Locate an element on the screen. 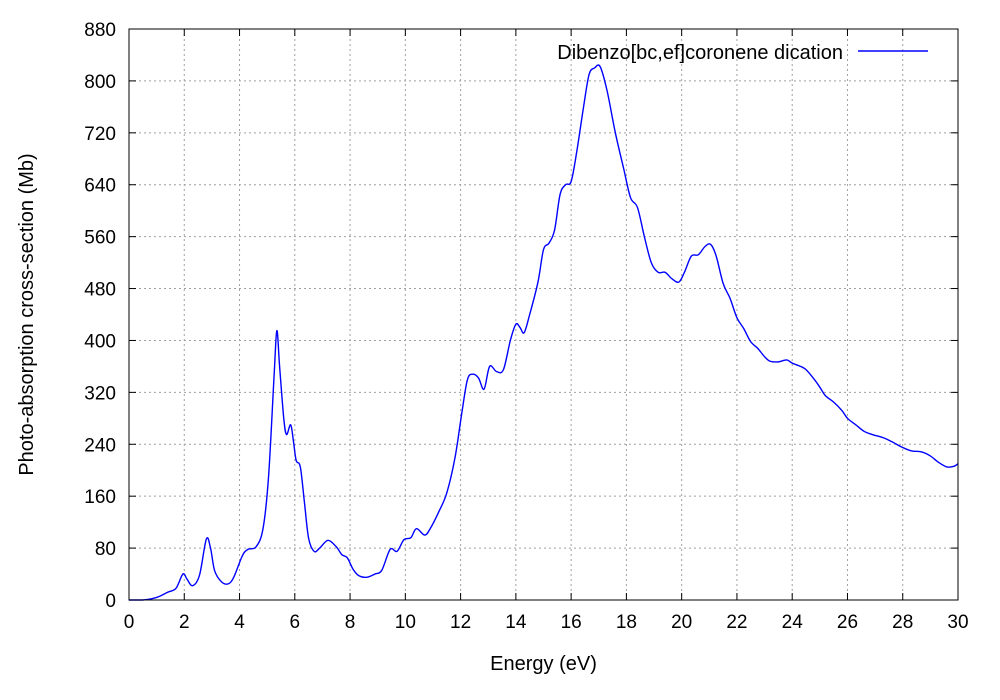 The width and height of the screenshot is (1000, 700). x-tick-label: 12 is located at coordinates (460, 622).